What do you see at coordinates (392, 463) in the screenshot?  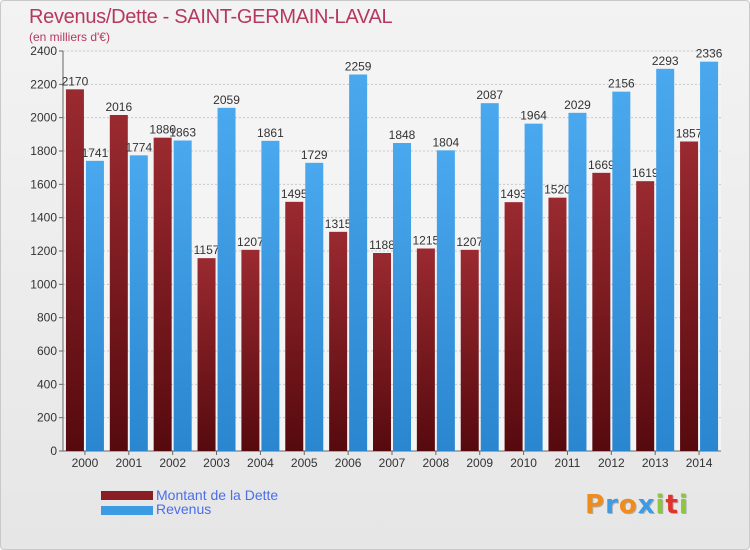 I see `x-tick-label: 2007` at bounding box center [392, 463].